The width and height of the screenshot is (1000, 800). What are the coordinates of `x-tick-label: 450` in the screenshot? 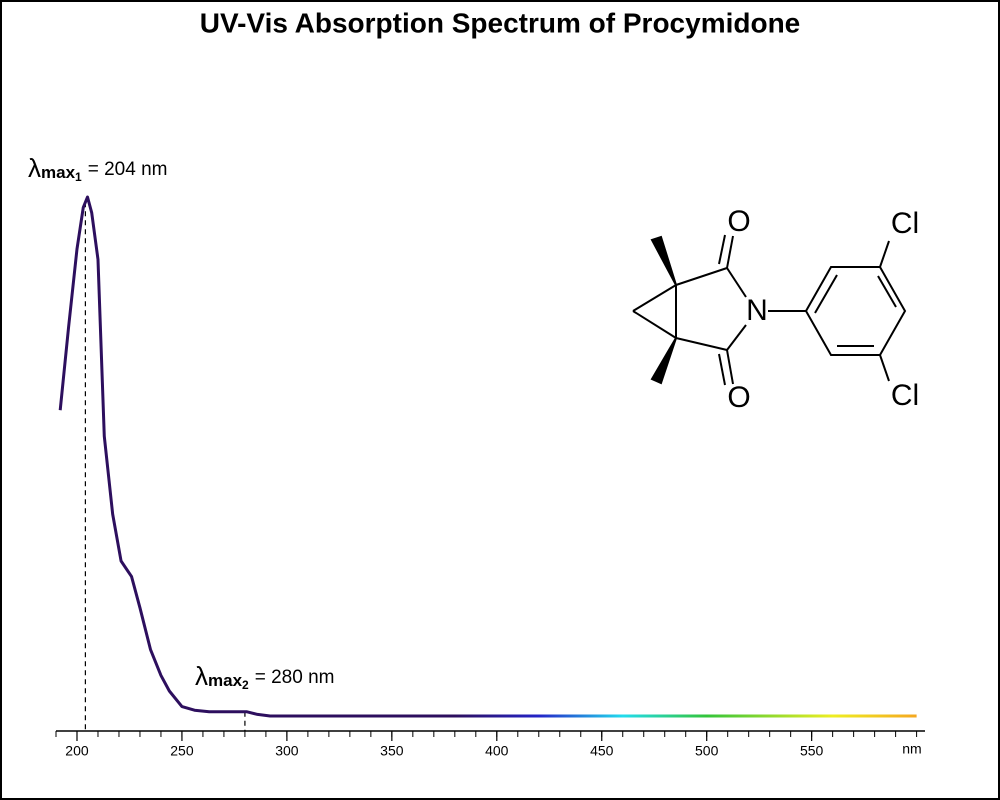 It's located at (602, 751).